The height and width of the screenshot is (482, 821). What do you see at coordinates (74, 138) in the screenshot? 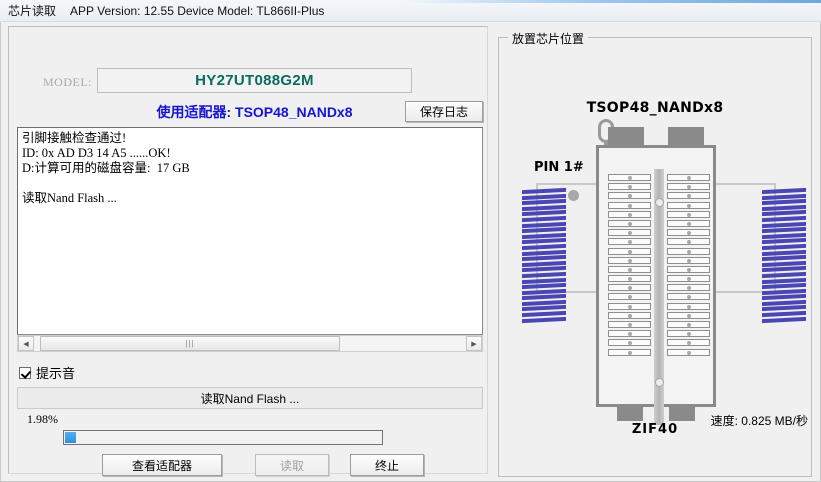
I see `log-line: 引脚接触检查通过!` at bounding box center [74, 138].